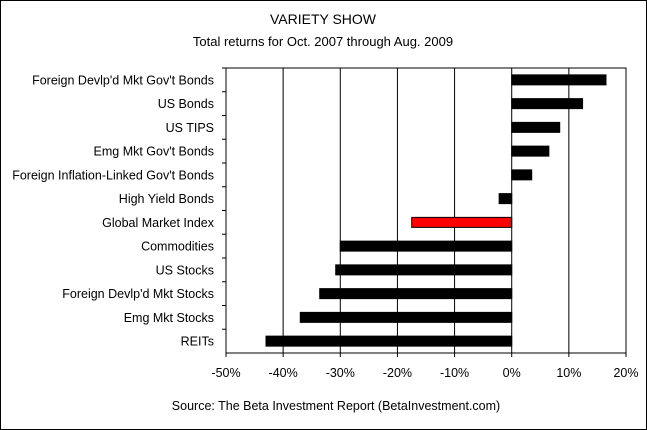 Image resolution: width=647 pixels, height=430 pixels. Describe the element at coordinates (190, 128) in the screenshot. I see `category-label: US TIPS` at that location.